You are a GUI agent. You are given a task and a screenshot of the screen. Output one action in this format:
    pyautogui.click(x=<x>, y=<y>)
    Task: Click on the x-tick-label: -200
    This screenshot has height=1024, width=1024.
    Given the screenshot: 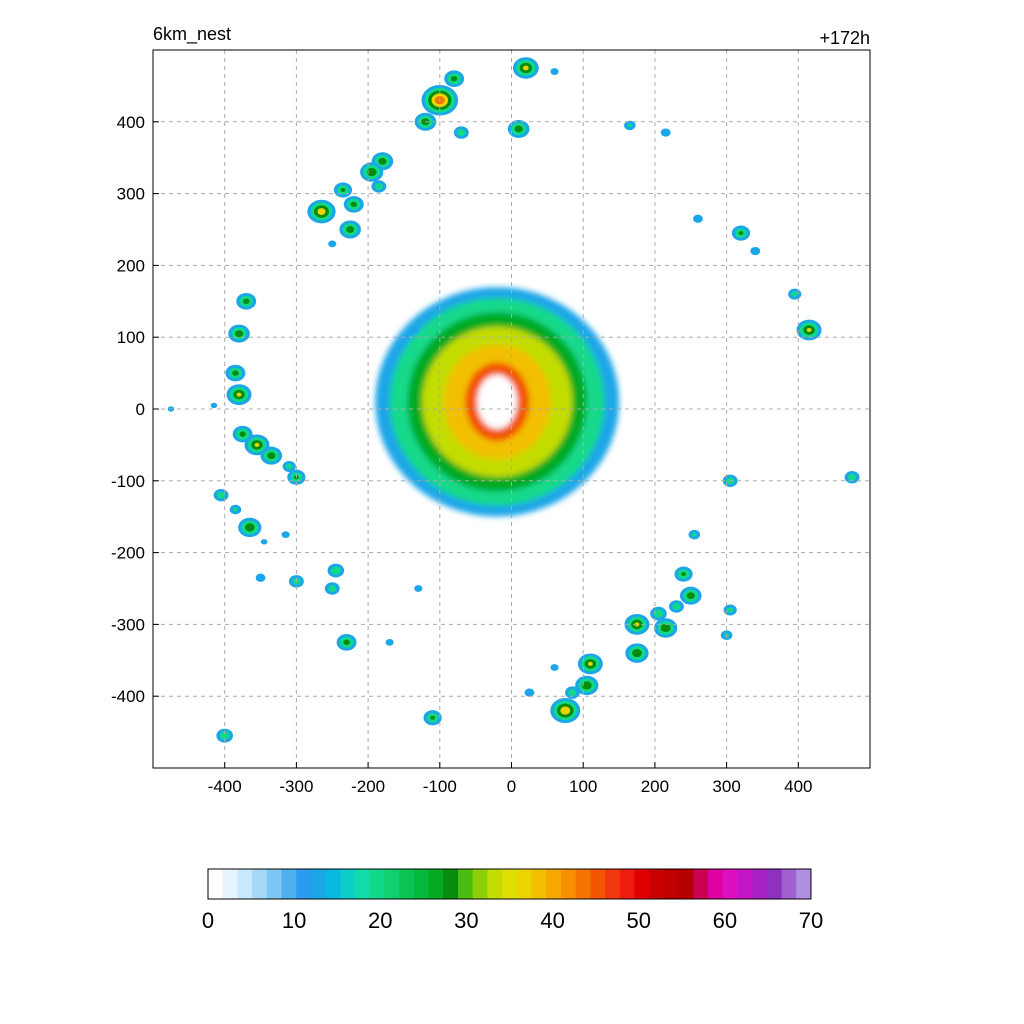 What is the action you would take?
    pyautogui.click(x=368, y=786)
    